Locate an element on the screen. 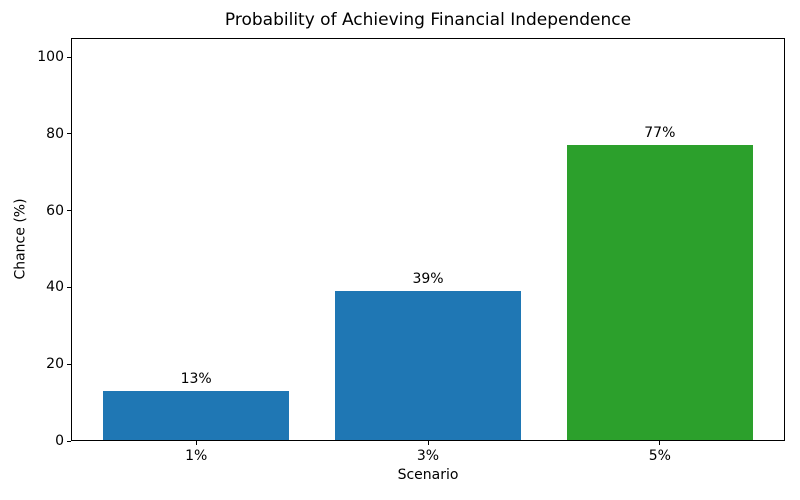 The height and width of the screenshot is (500, 800). x-axis-label: Scenario is located at coordinates (428, 475).